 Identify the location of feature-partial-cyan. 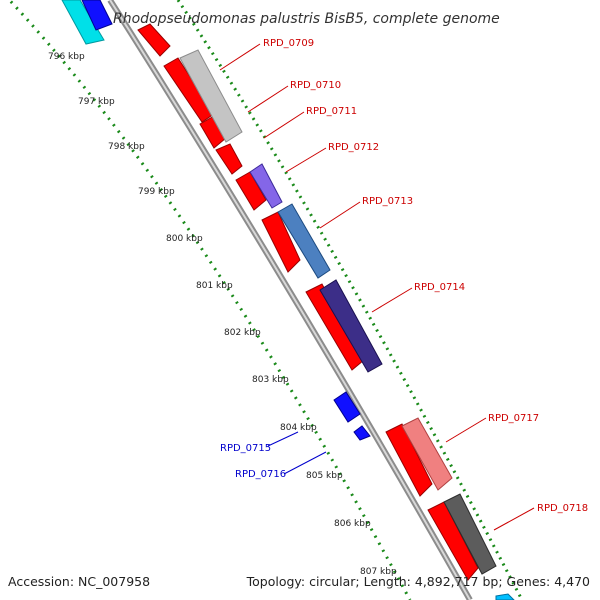
(83, 22).